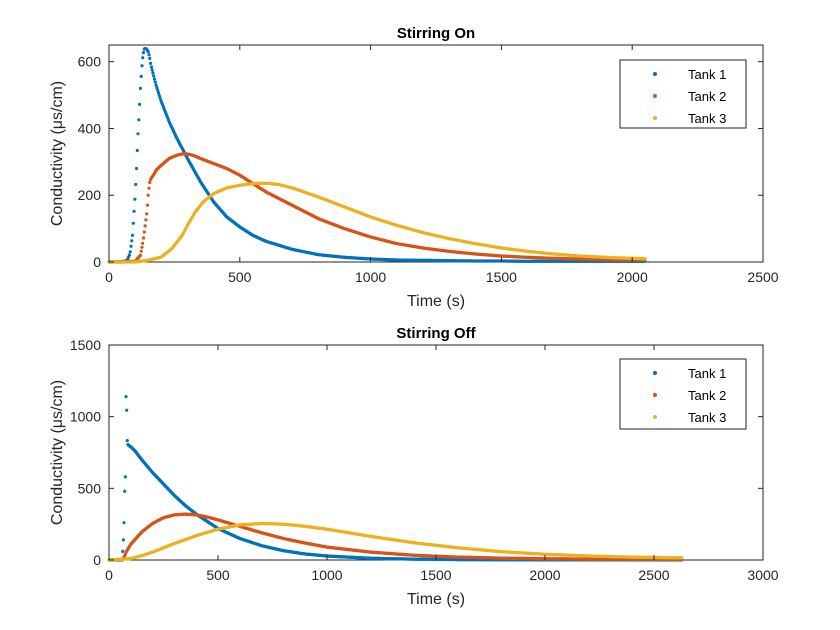 The image size is (840, 630). Describe the element at coordinates (90, 128) in the screenshot. I see `y-tick-label: 400` at that location.